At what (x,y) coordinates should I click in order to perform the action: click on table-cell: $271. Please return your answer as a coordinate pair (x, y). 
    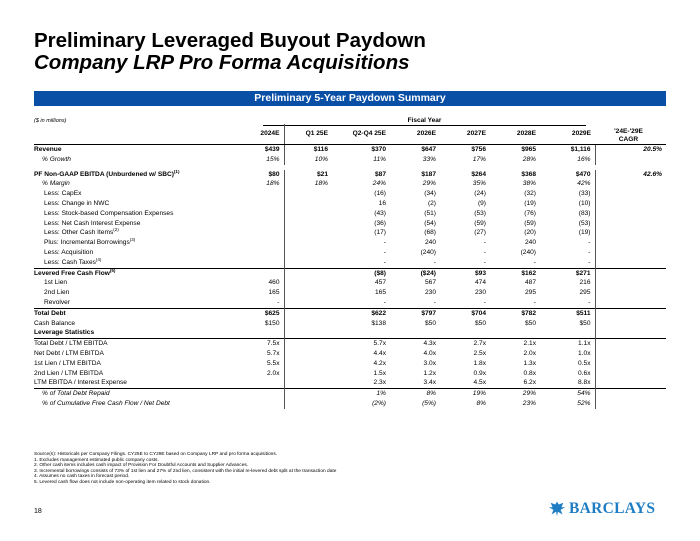
    Looking at the image, I should click on (568, 273).